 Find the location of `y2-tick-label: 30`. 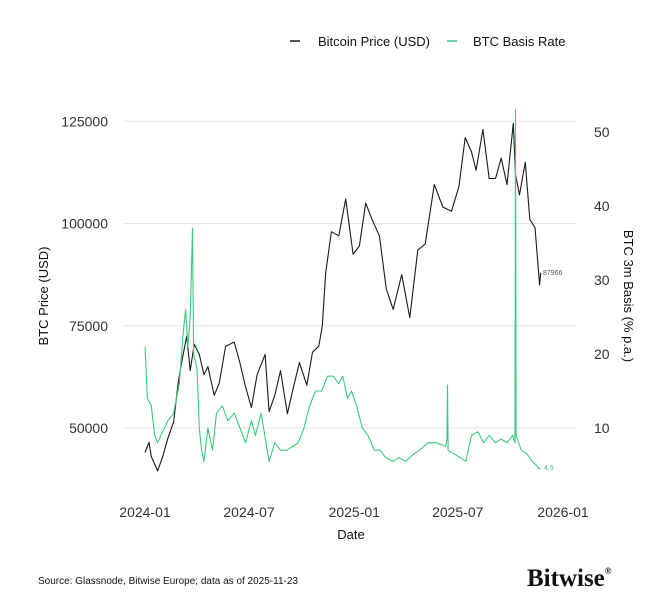

y2-tick-label: 30 is located at coordinates (602, 280).